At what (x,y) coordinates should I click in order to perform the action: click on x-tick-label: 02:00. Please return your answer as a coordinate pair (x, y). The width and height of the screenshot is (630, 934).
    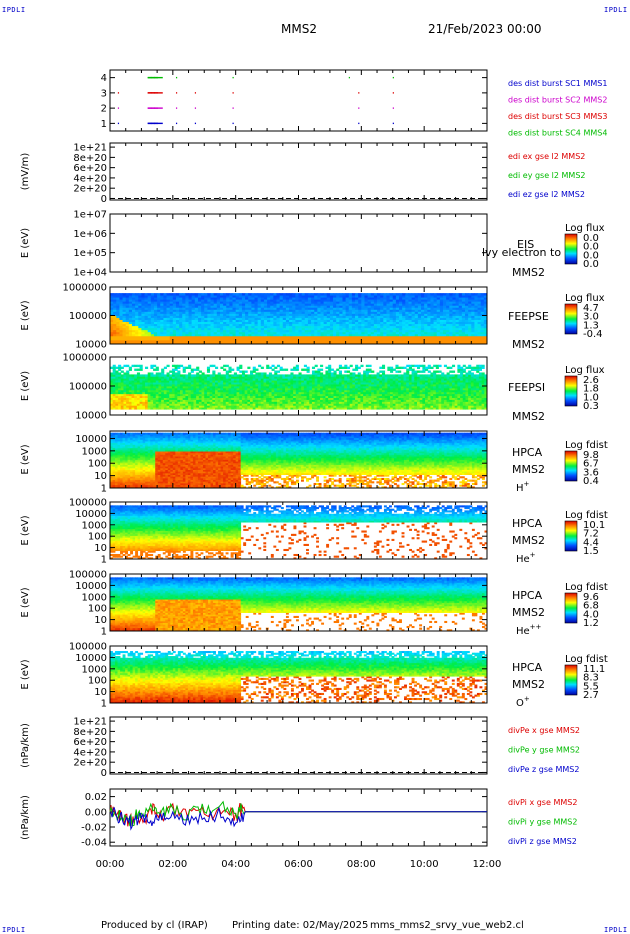
    Looking at the image, I should click on (172, 864).